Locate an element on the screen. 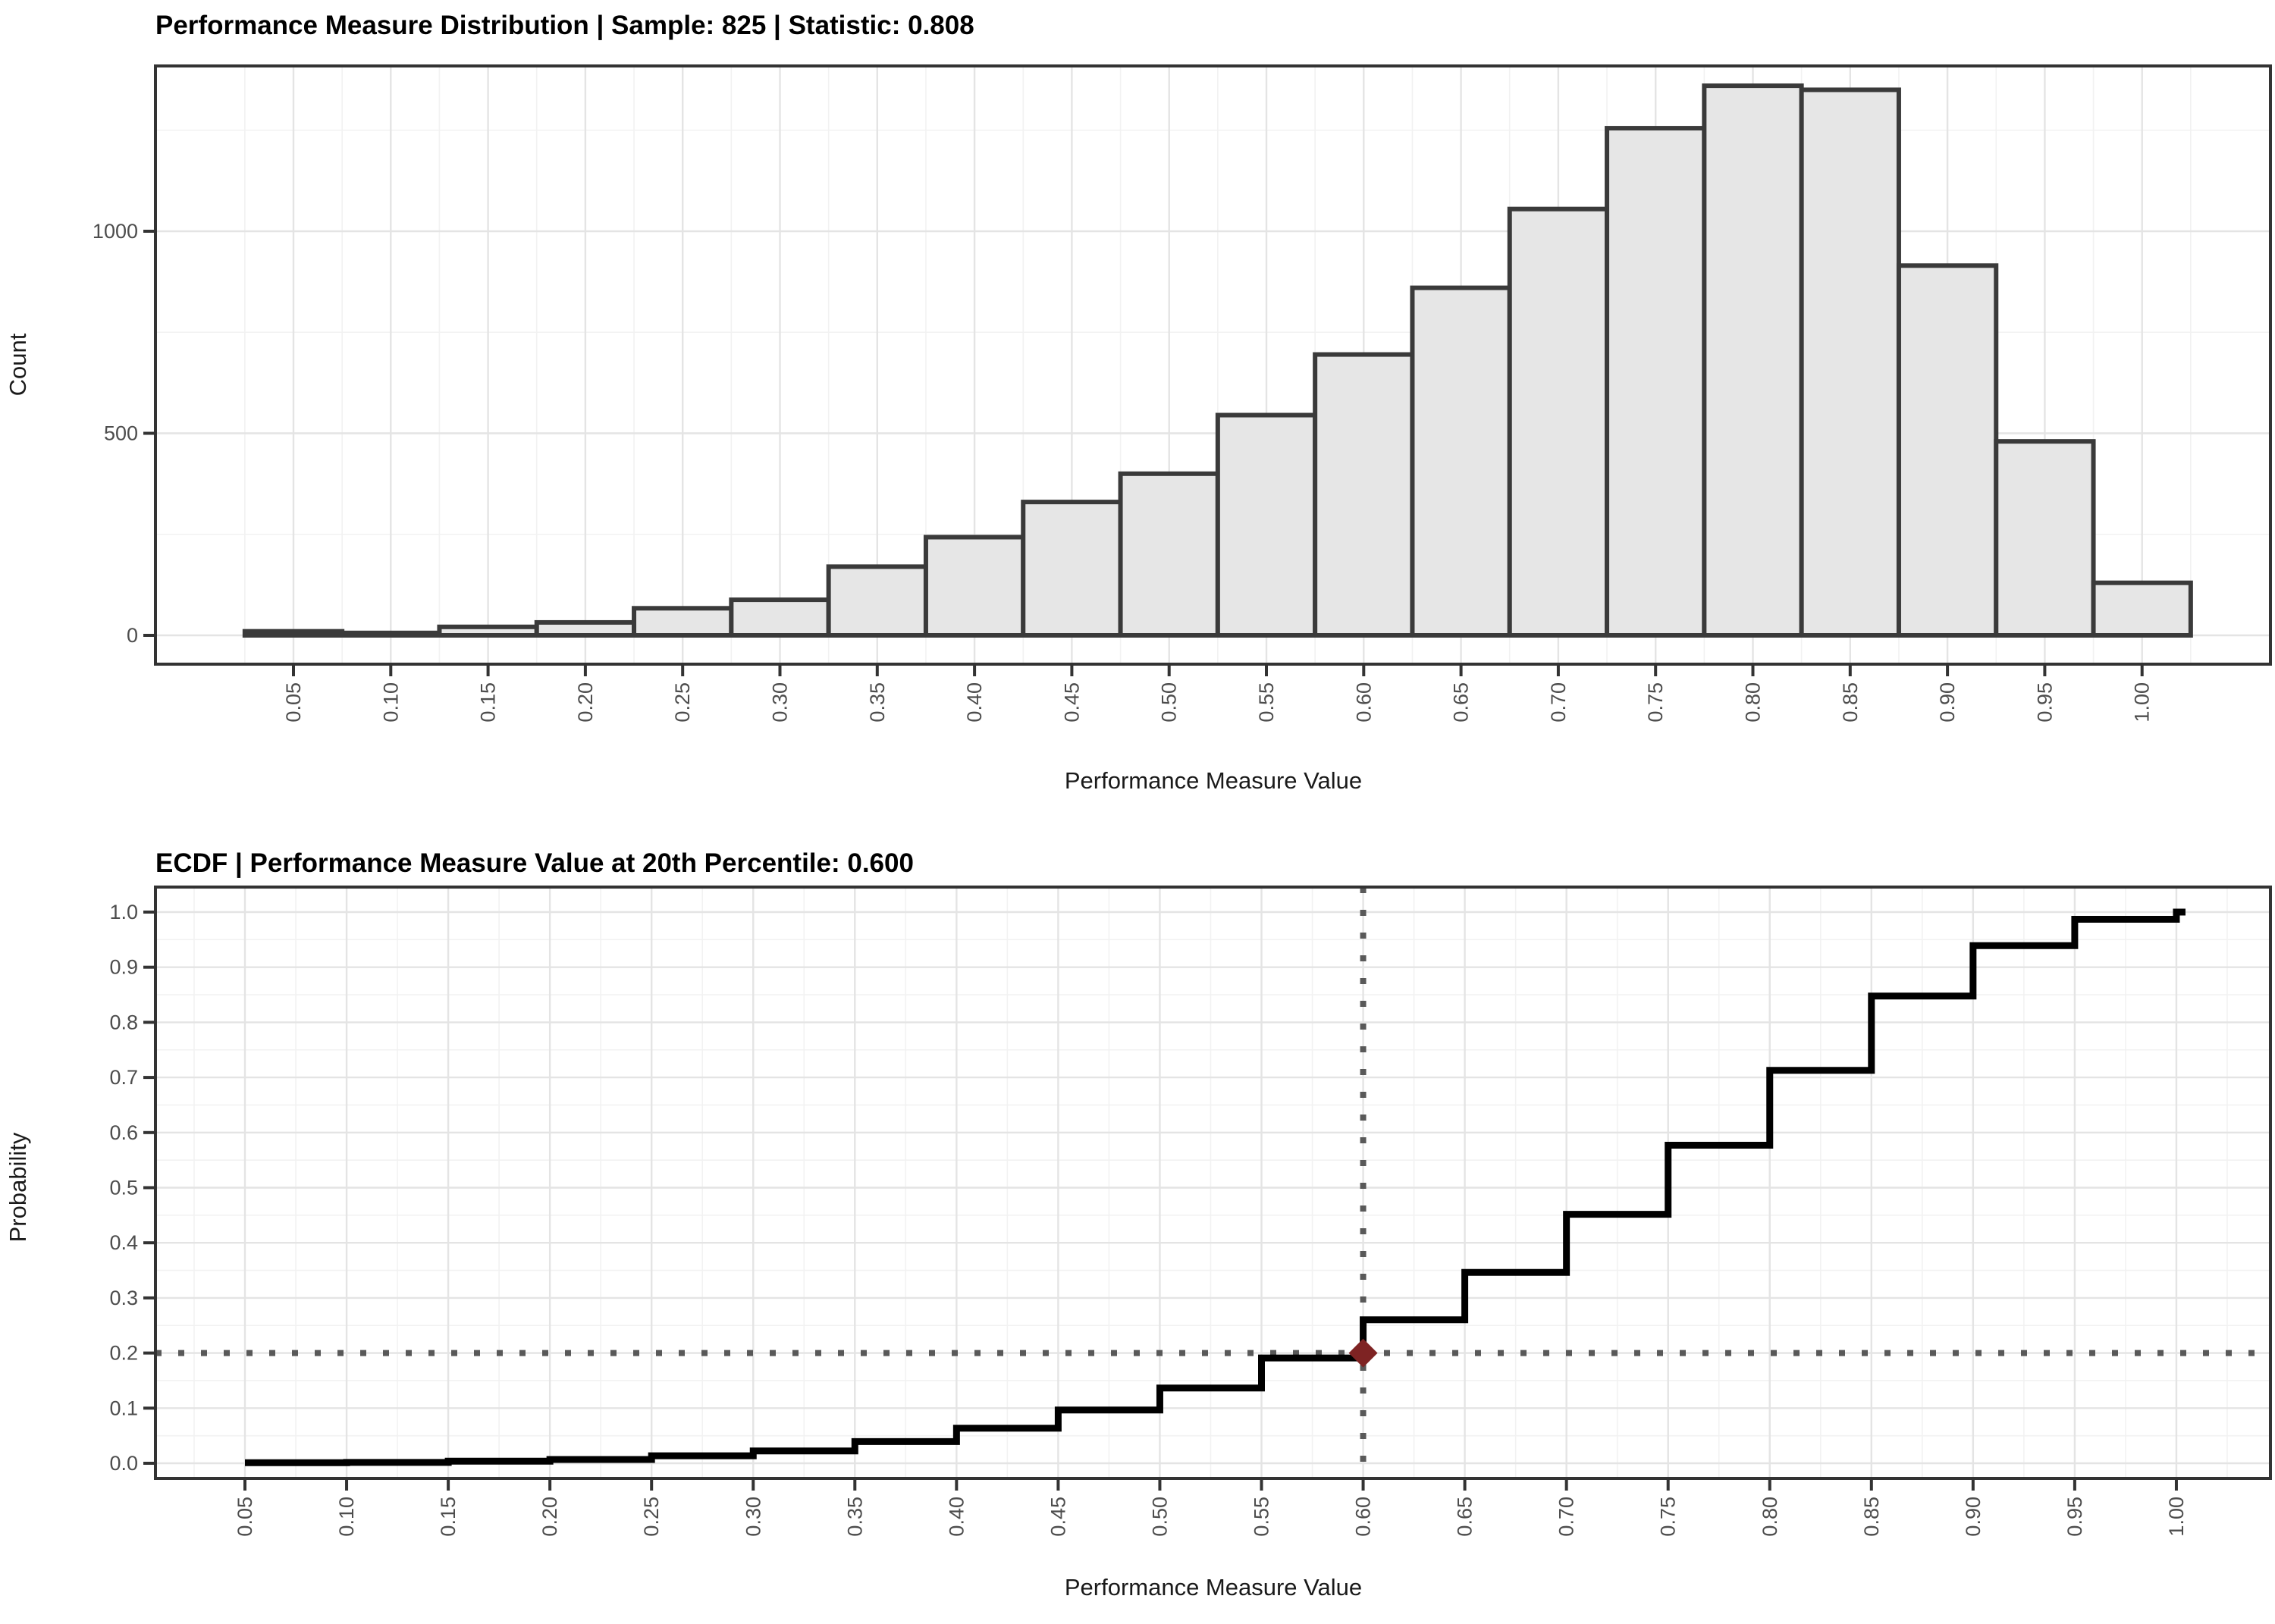 The width and height of the screenshot is (2275, 1624). y-tick-label: 0.5 is located at coordinates (123, 1188).